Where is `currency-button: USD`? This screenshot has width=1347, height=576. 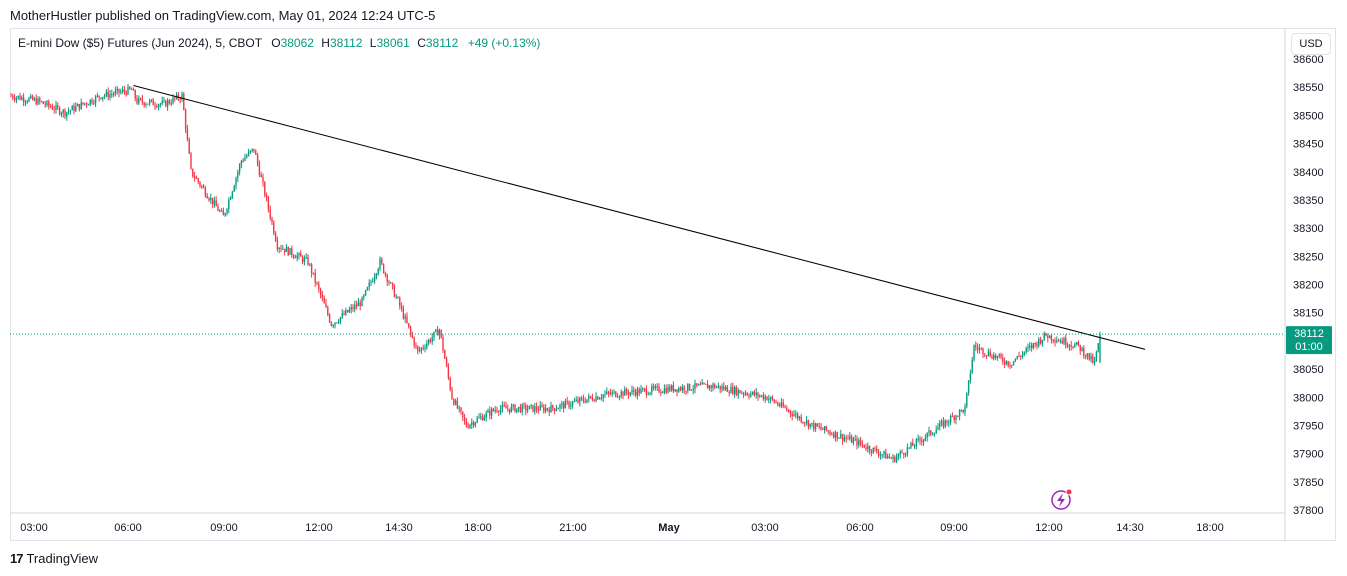
currency-button: USD is located at coordinates (1311, 44).